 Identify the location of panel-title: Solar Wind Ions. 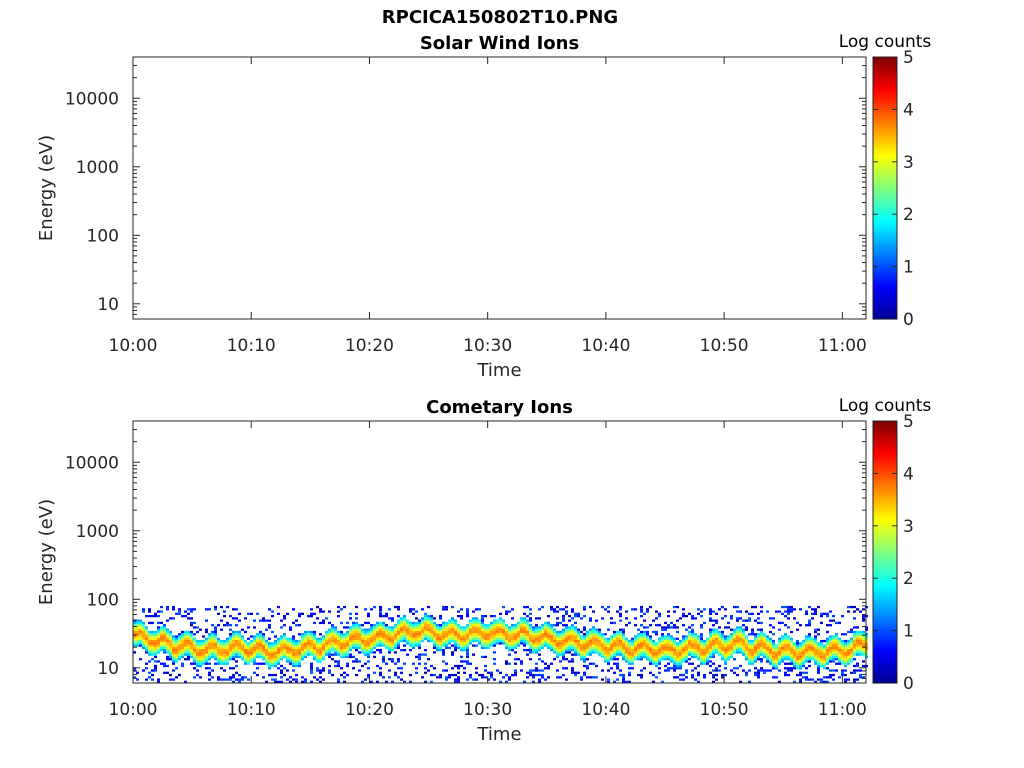
(499, 43).